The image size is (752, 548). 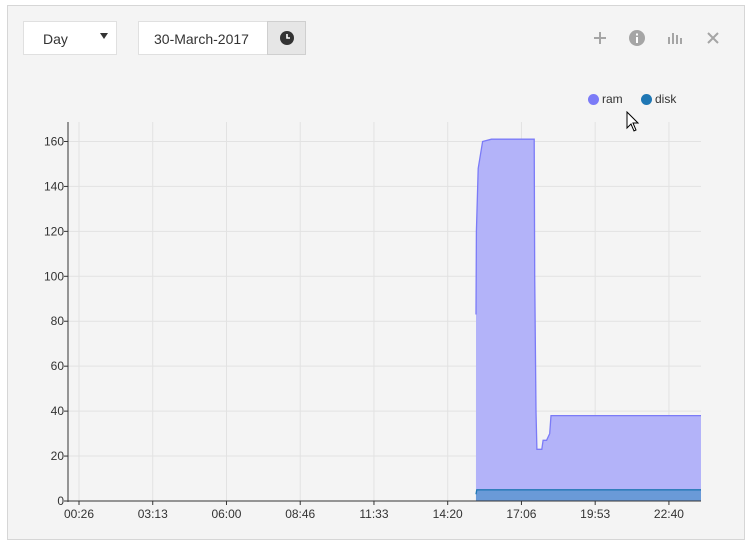 What do you see at coordinates (54, 231) in the screenshot?
I see `y-tick-label: 120` at bounding box center [54, 231].